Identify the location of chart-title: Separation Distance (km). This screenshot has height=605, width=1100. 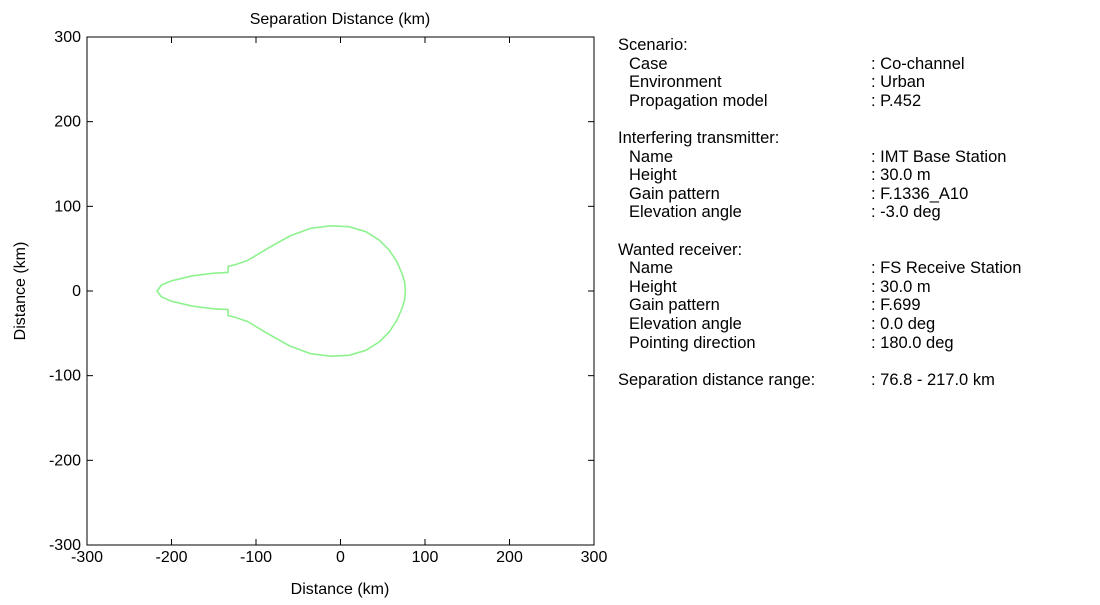
(340, 19).